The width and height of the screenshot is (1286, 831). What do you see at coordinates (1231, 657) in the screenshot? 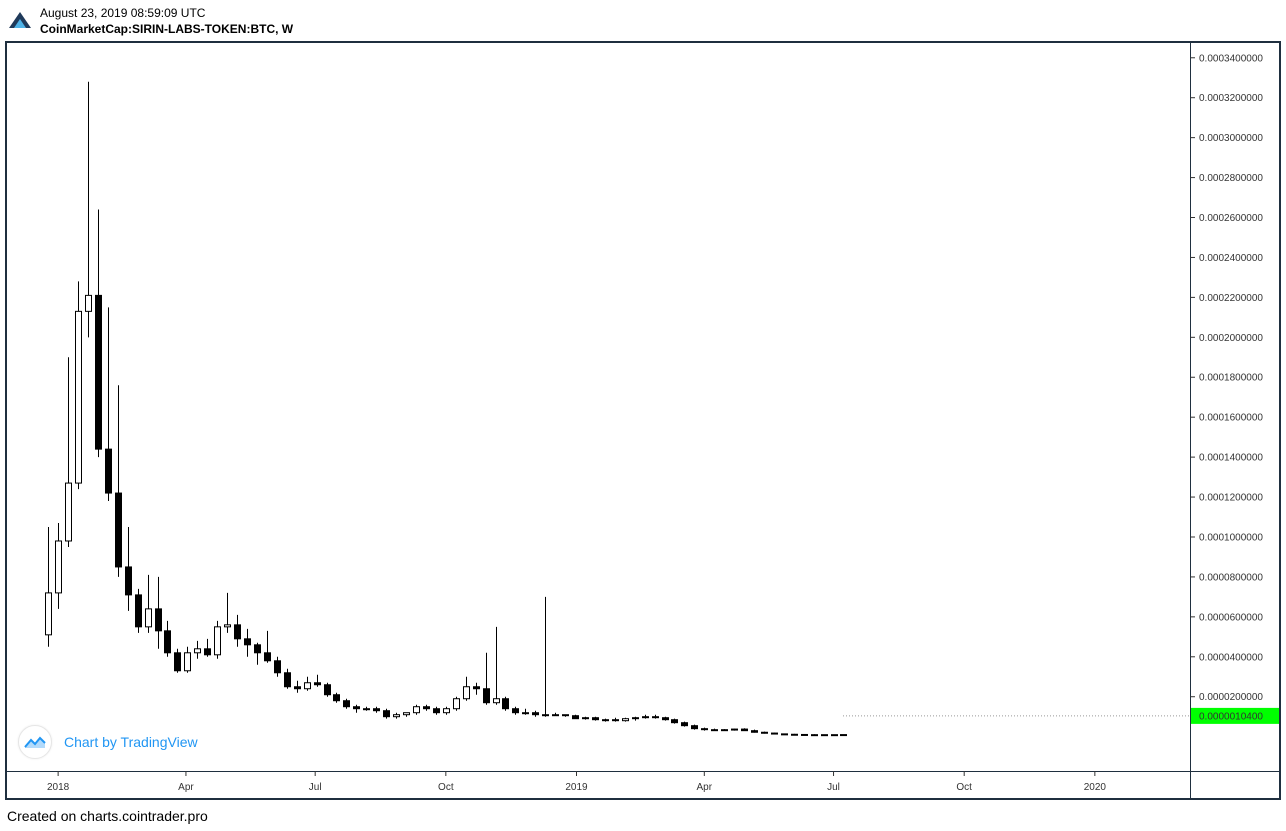
I see `y-tick-label: 0.0000400000` at bounding box center [1231, 657].